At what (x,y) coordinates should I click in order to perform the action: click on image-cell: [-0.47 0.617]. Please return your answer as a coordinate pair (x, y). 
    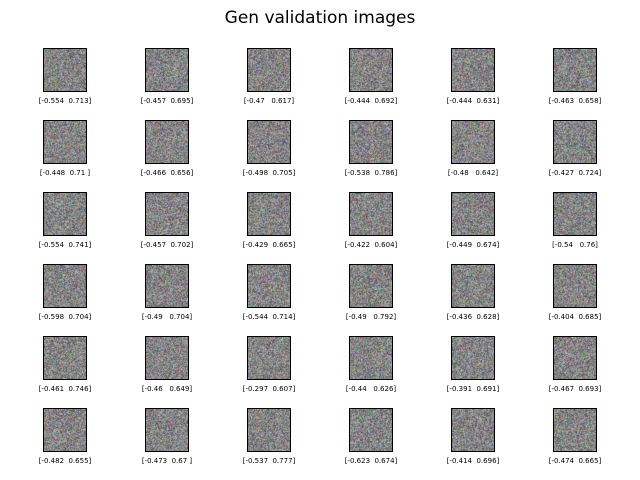
    Looking at the image, I should click on (269, 81).